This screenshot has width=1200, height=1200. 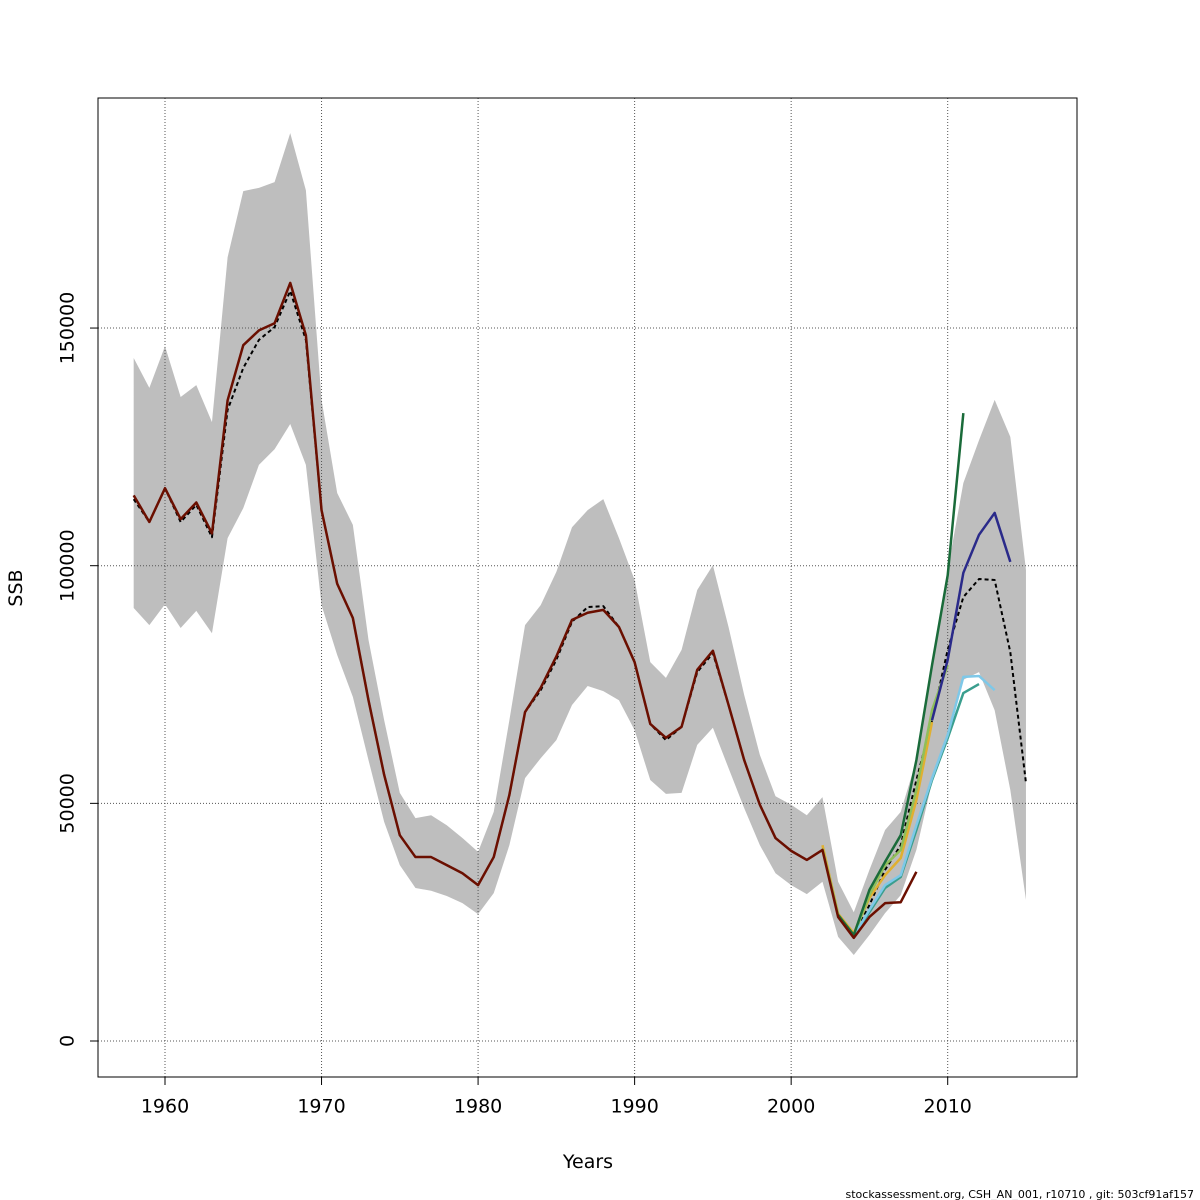 What do you see at coordinates (791, 1107) in the screenshot?
I see `x-tick-label: 2000` at bounding box center [791, 1107].